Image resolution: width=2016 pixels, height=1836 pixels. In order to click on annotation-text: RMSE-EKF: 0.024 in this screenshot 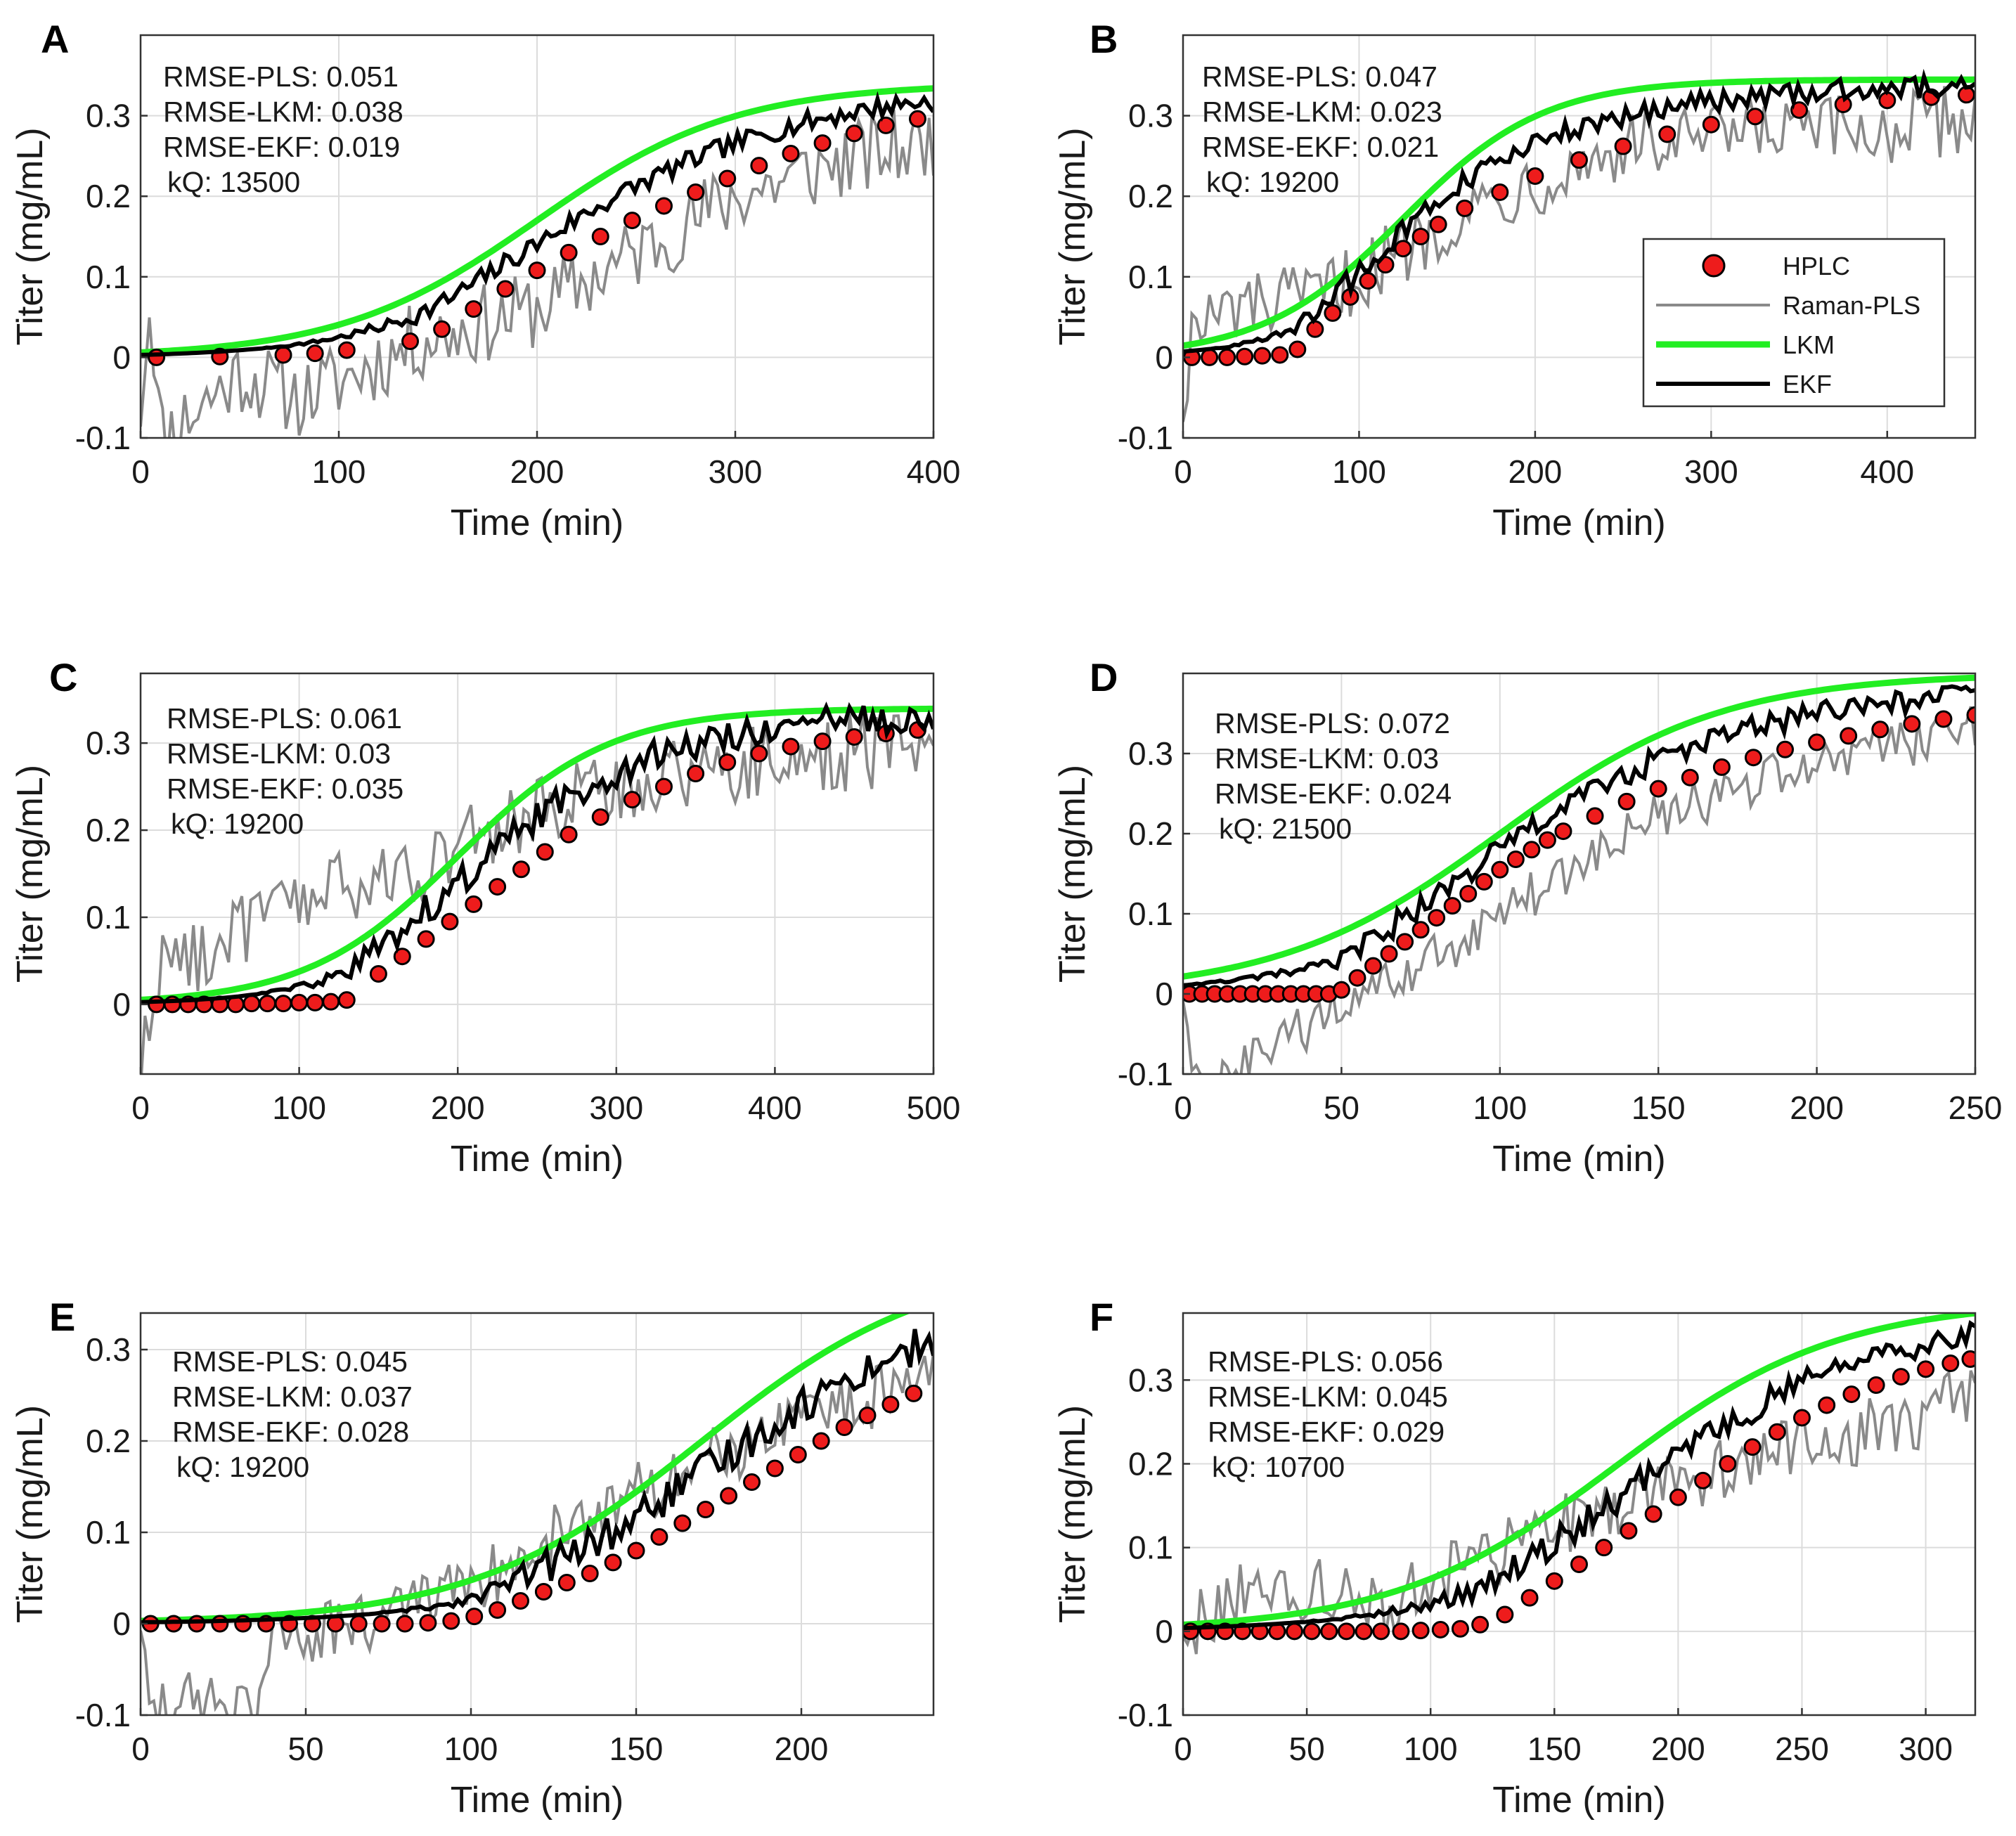, I will do `click(1333, 793)`.